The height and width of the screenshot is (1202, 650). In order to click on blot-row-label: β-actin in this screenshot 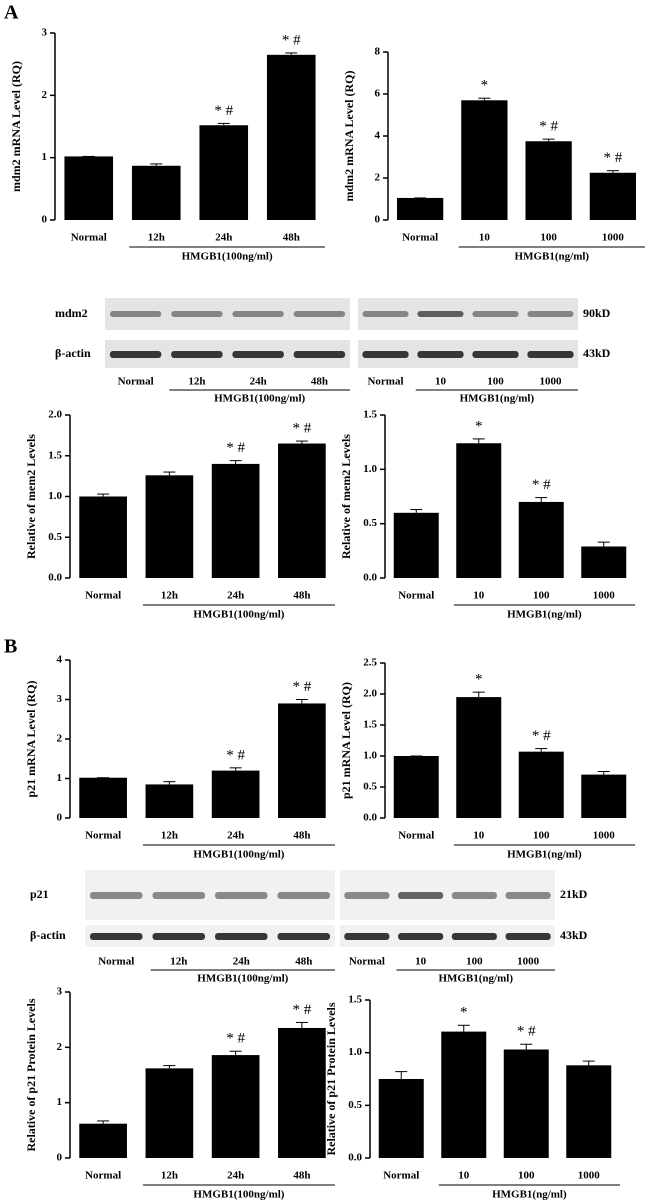, I will do `click(48, 935)`.